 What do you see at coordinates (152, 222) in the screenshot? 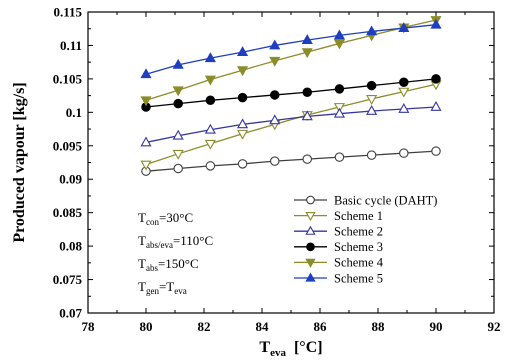
I see `condition-subscript: con` at bounding box center [152, 222].